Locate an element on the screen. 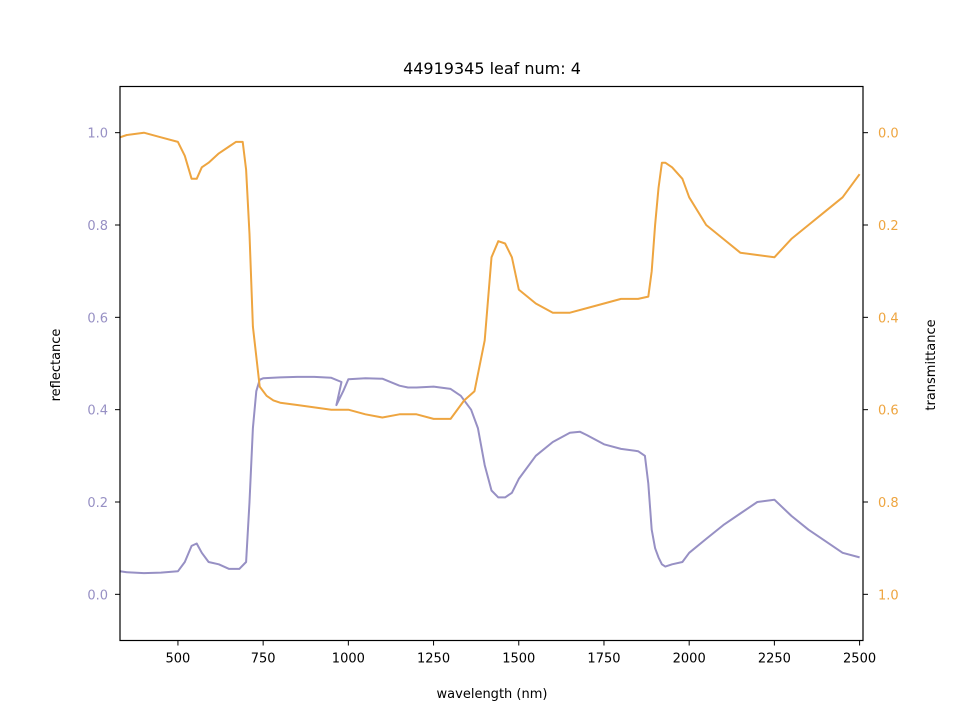 This screenshot has width=960, height=720. x-tick-label: 1500 is located at coordinates (518, 659).